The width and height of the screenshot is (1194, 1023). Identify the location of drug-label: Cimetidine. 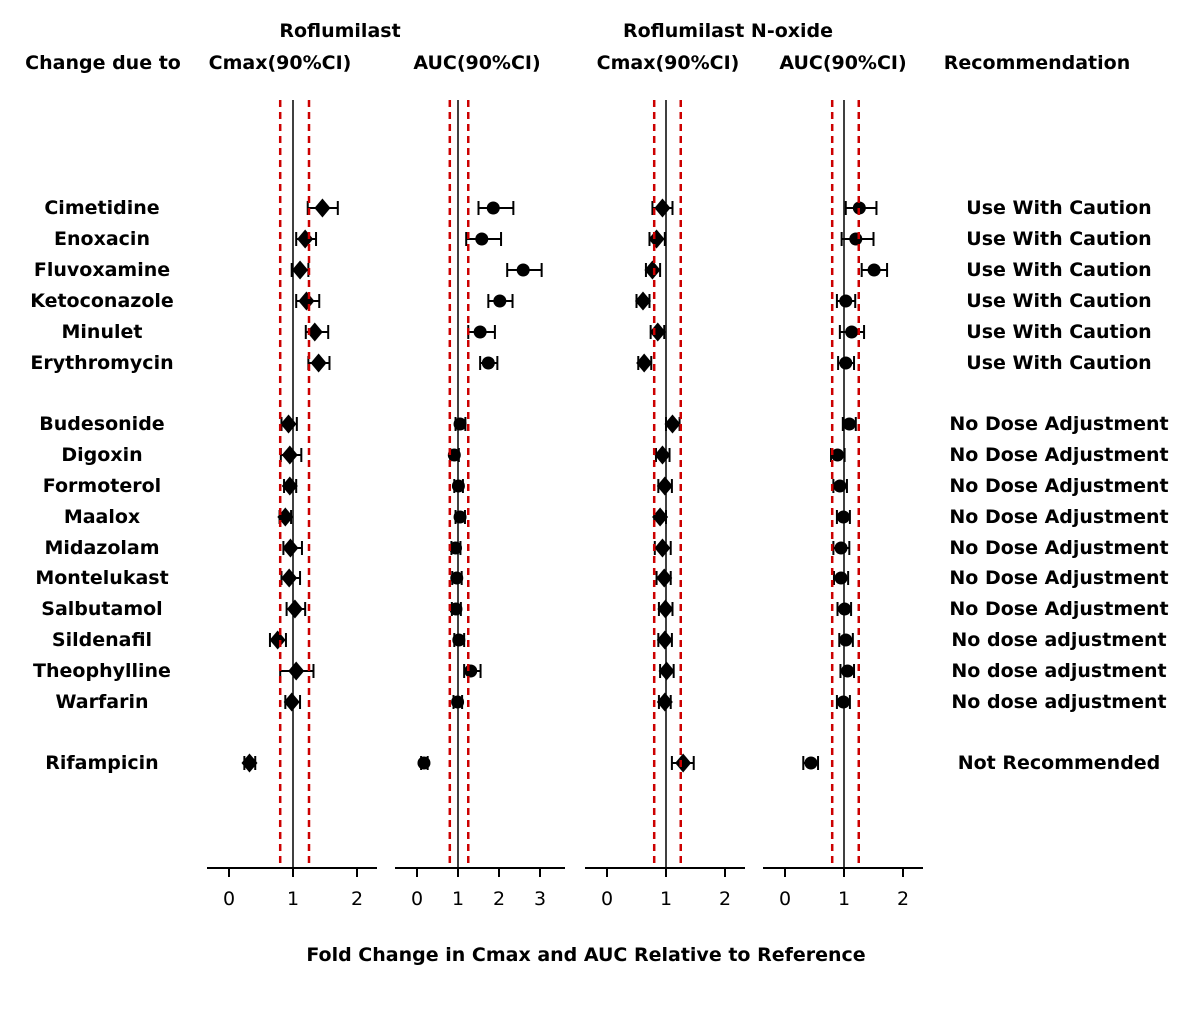
(101, 208).